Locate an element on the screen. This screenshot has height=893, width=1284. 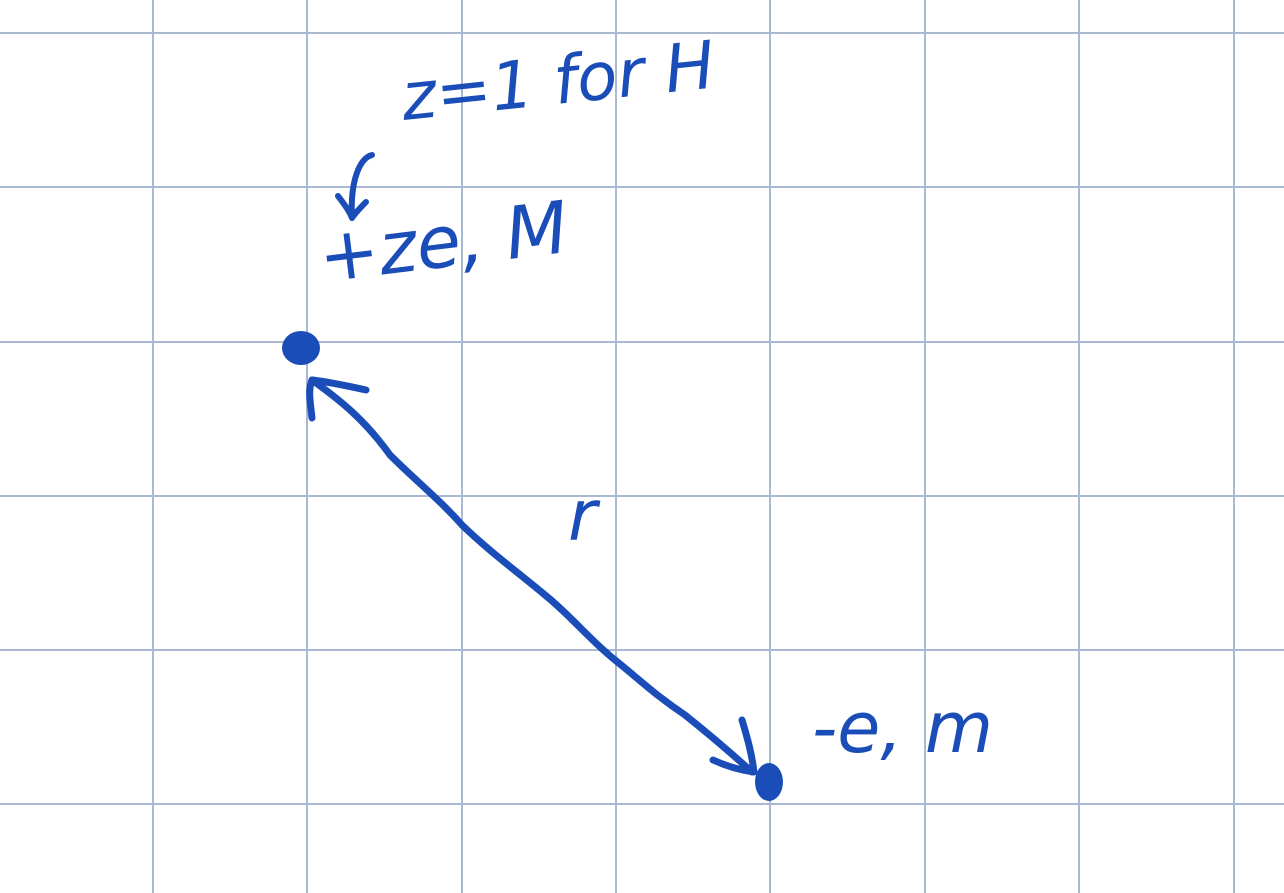
note-pointer-arrow is located at coordinates (355, 186).